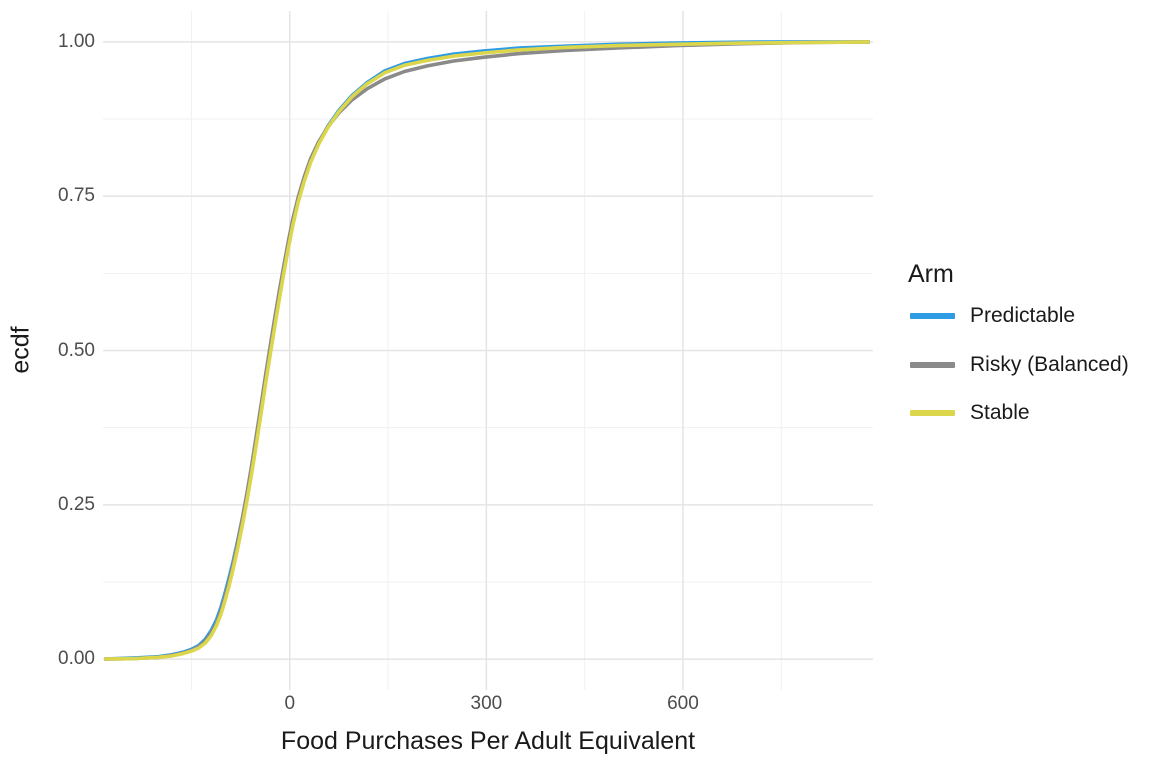 This screenshot has height=768, width=1152. I want to click on x-tick-label: 0, so click(290, 703).